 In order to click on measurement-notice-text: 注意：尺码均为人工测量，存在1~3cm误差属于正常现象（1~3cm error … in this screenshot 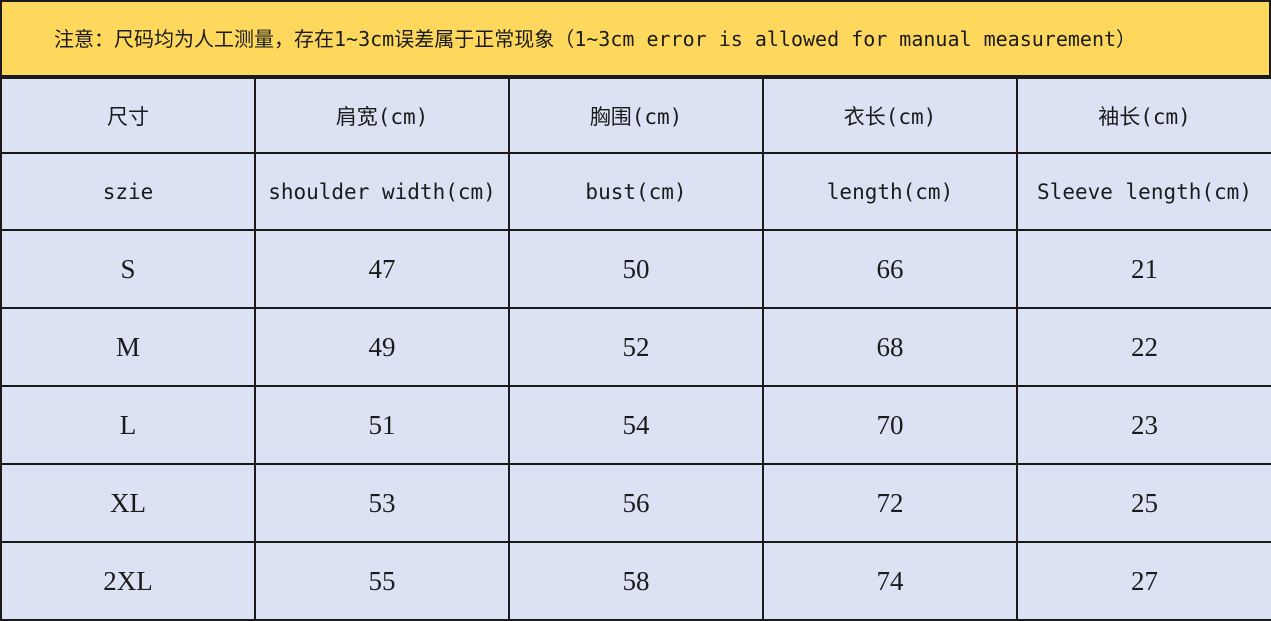, I will do `click(595, 38)`.